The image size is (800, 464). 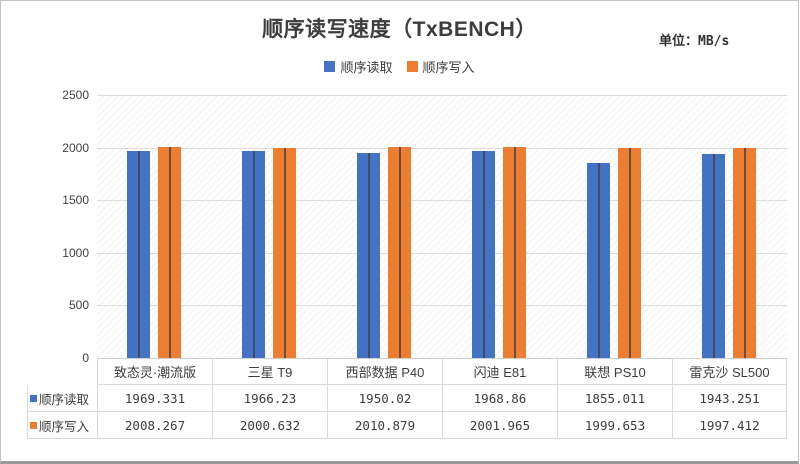 What do you see at coordinates (269, 398) in the screenshot?
I see `value-cell: 1966.23` at bounding box center [269, 398].